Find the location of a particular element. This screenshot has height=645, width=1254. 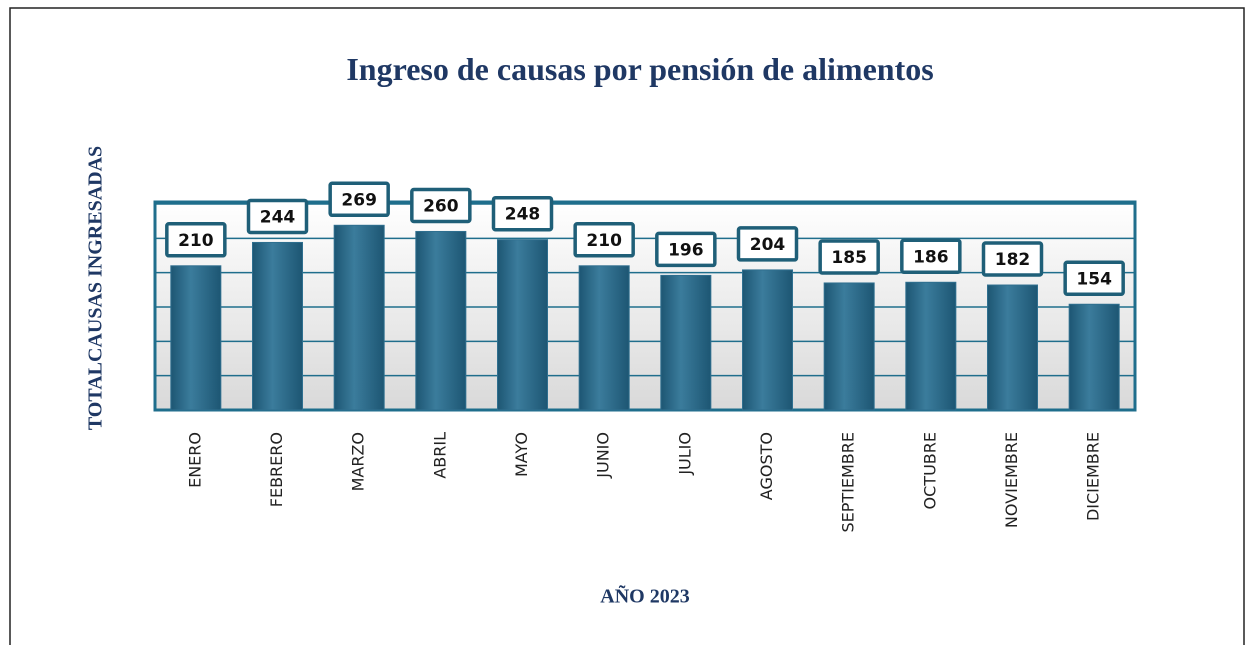

x-tick-label: JULIO is located at coordinates (684, 454).